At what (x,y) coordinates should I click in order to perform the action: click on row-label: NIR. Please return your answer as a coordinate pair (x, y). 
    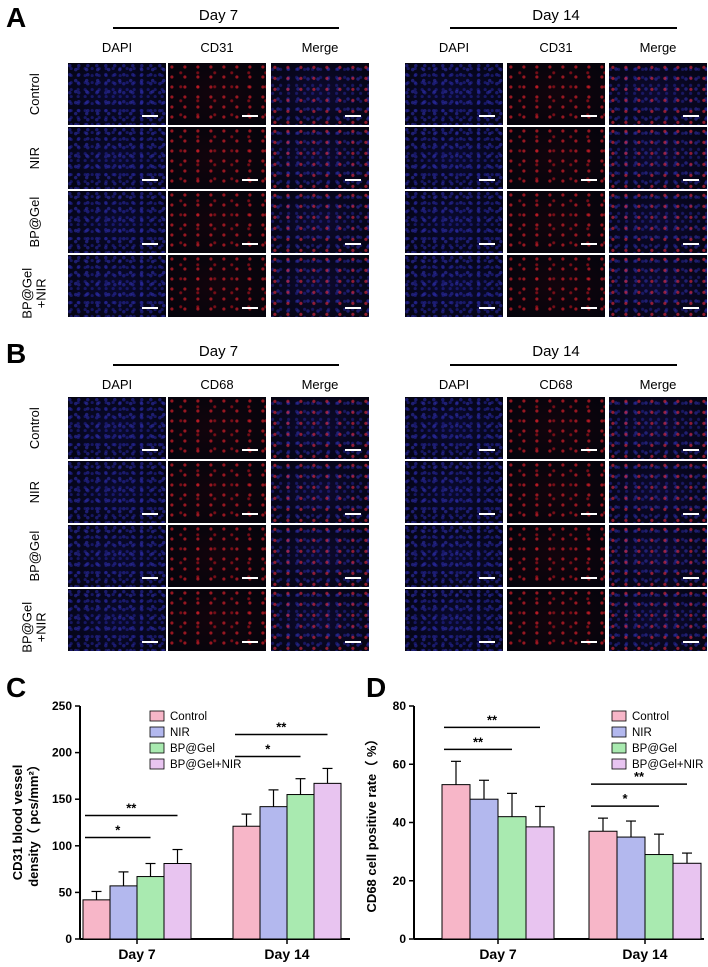
    Looking at the image, I should click on (34, 158).